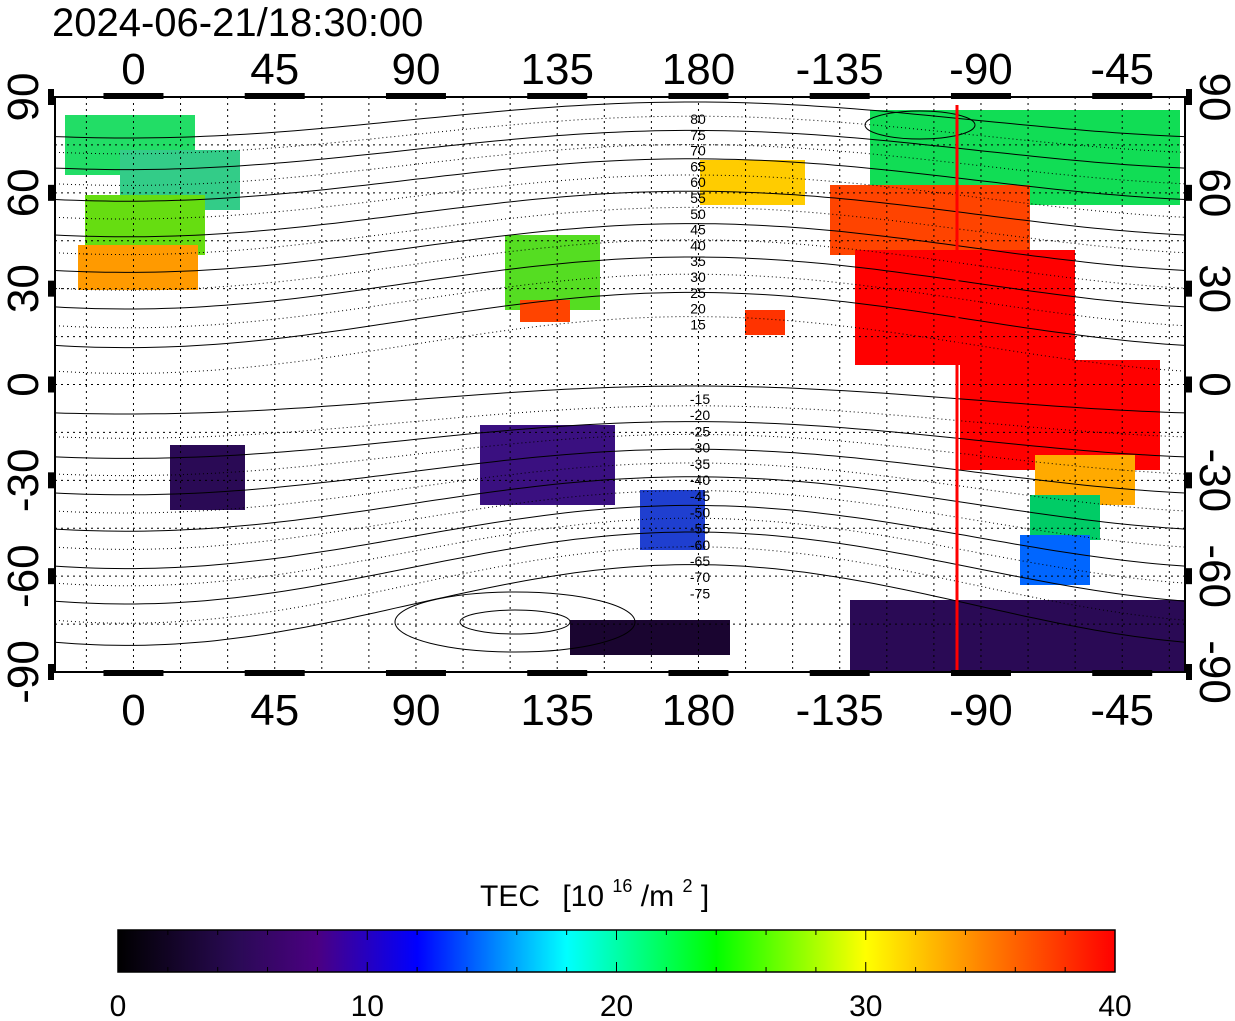 This screenshot has height=1021, width=1235. I want to click on right-latitude-labels: 90 60 30 0 -30 -60 -90, so click(1212, 388).